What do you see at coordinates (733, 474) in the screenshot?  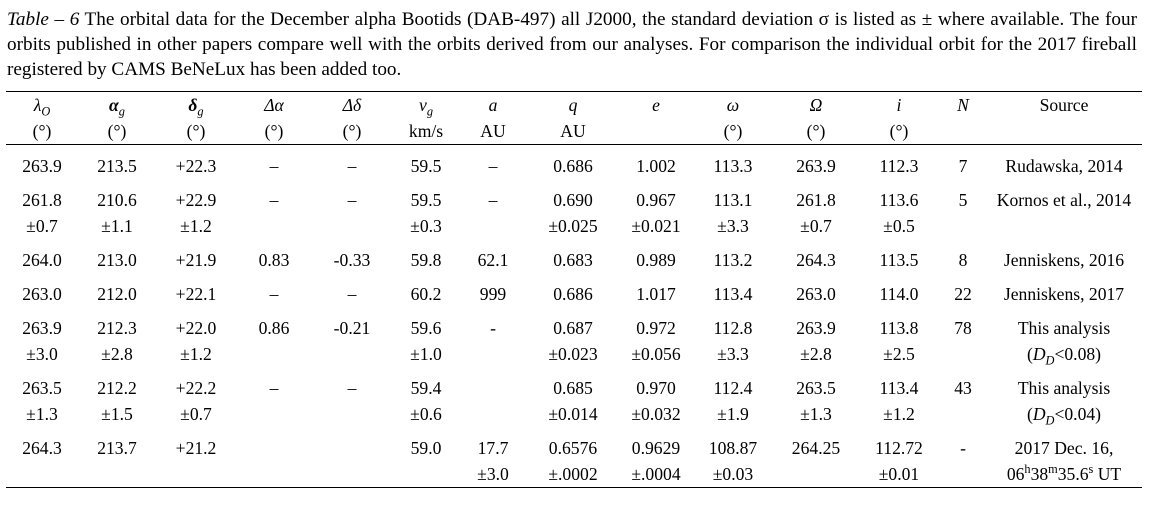 I see `table-cell-sd: ±0.03` at bounding box center [733, 474].